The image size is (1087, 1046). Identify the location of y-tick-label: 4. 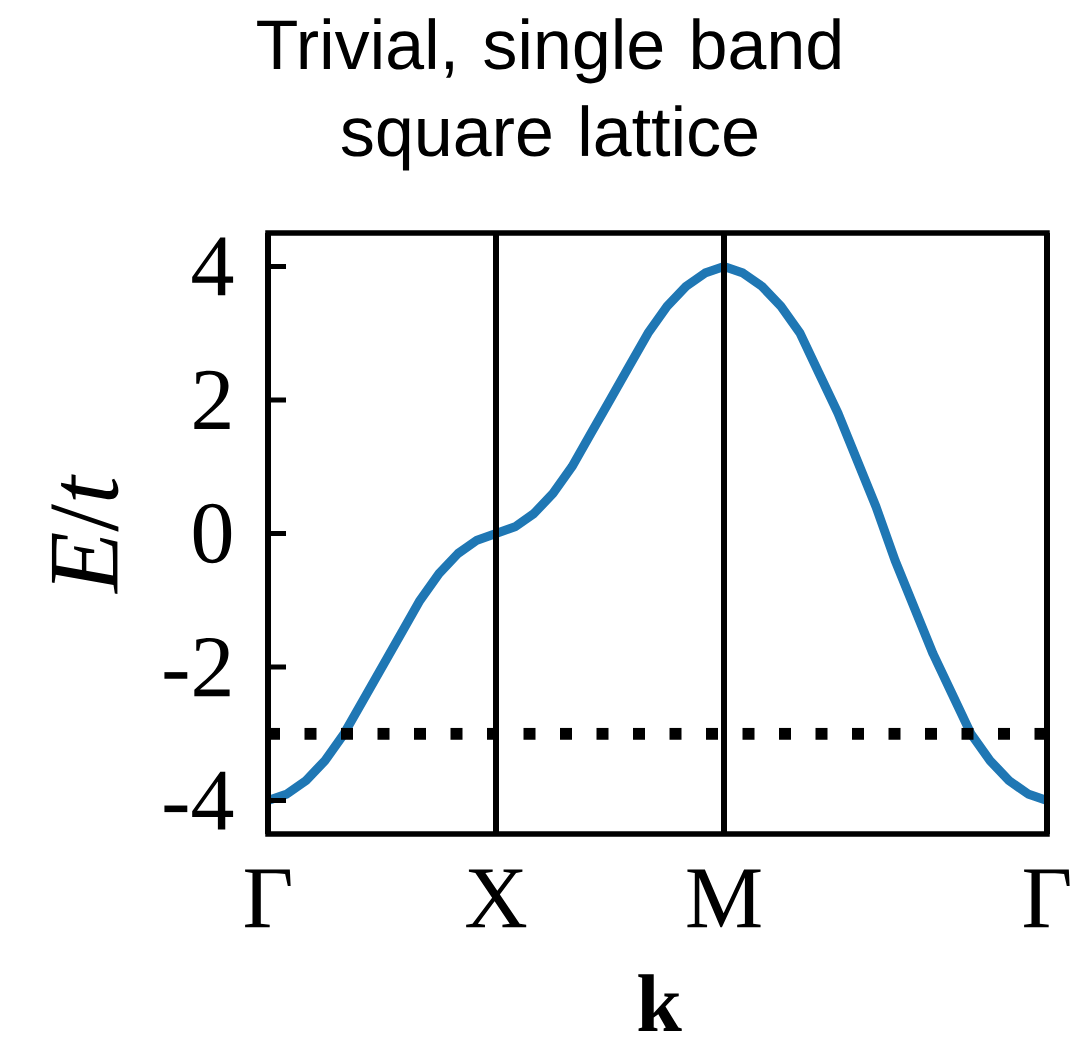
(213, 266).